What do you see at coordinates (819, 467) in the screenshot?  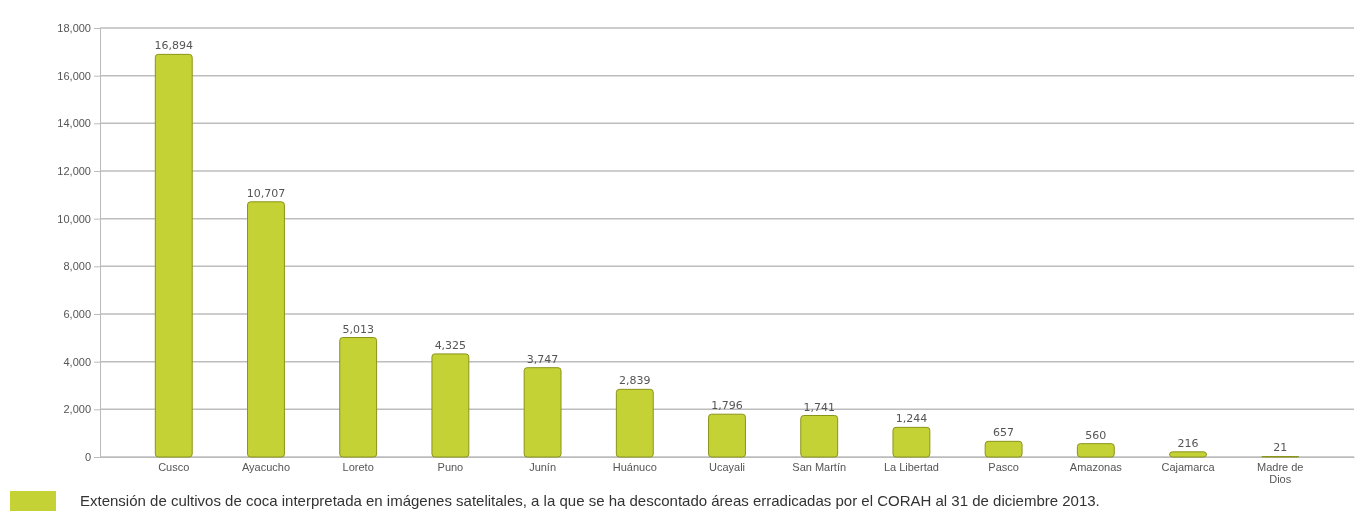 I see `x-tick-label: San Martín` at bounding box center [819, 467].